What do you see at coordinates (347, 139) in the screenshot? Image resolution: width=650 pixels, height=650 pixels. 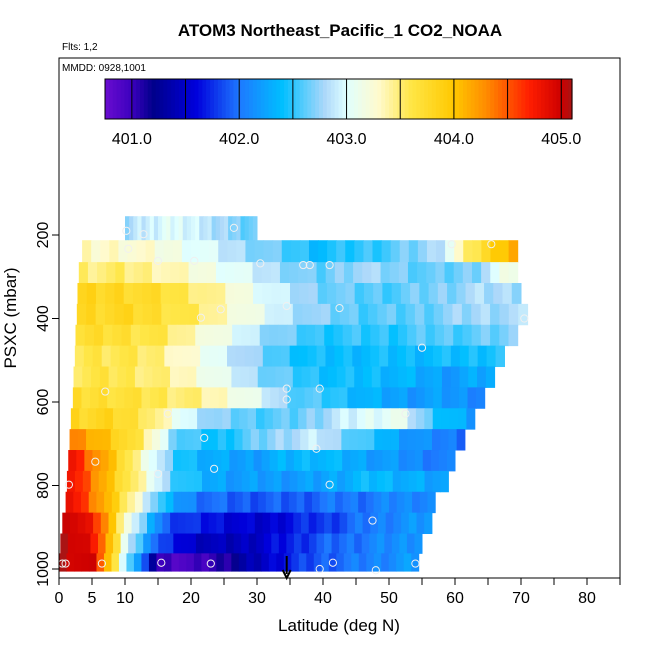 I see `colorbar-tick-label: 403.0` at bounding box center [347, 139].